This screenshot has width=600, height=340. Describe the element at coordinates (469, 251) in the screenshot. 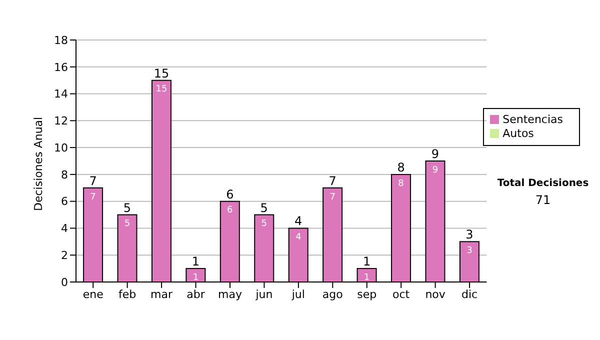

I see `data-label: 3` at that location.